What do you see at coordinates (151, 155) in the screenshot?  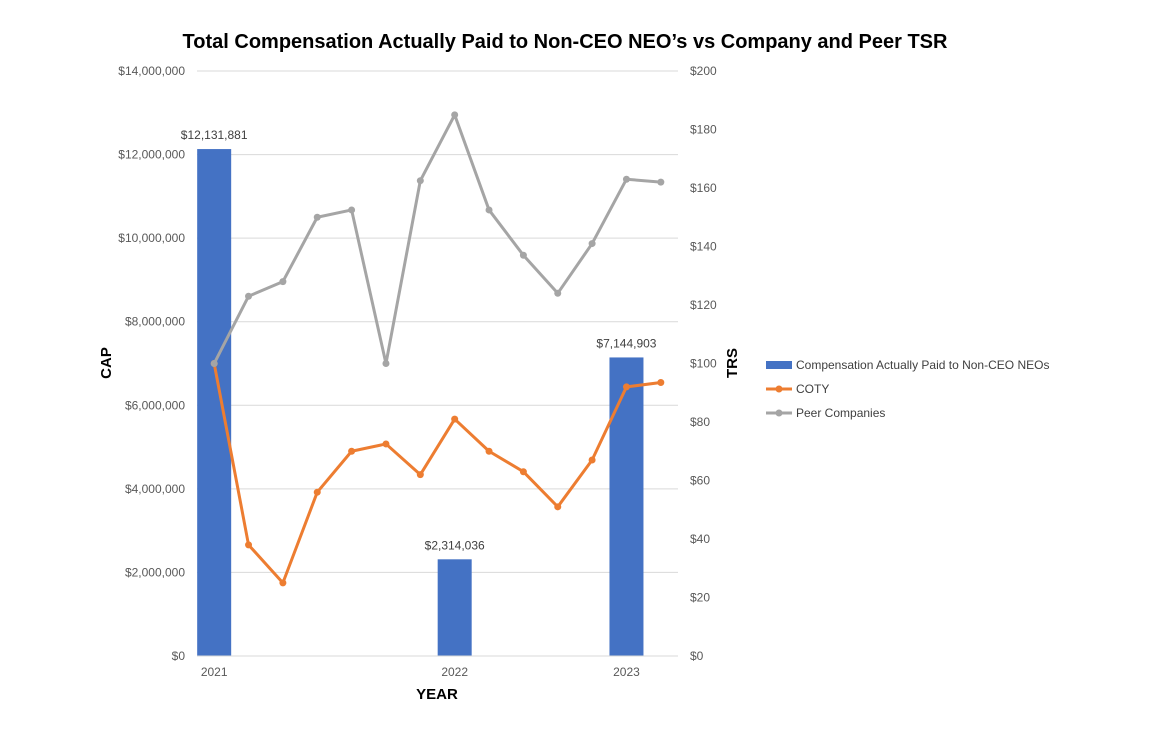 I see `y-tick-label-left: $12,000,000` at bounding box center [151, 155].